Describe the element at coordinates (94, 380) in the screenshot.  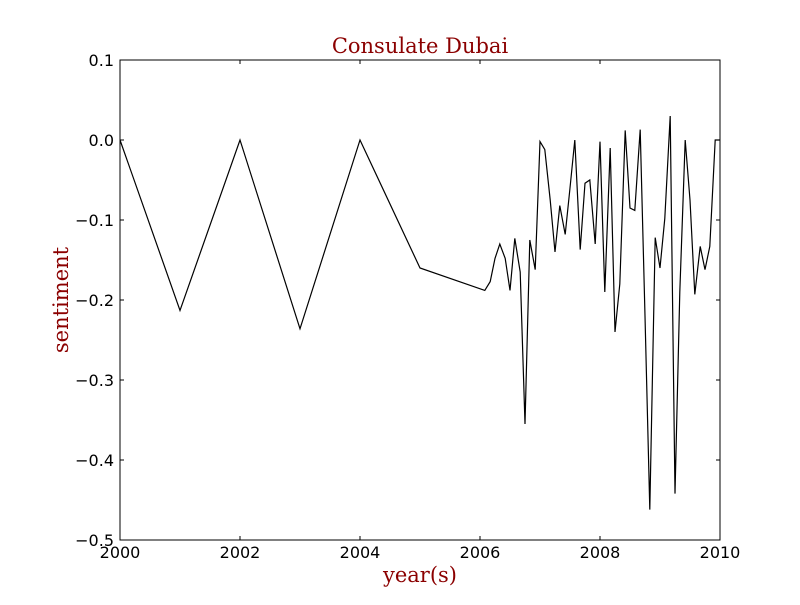
I see `y-tick-label: −0.3` at that location.